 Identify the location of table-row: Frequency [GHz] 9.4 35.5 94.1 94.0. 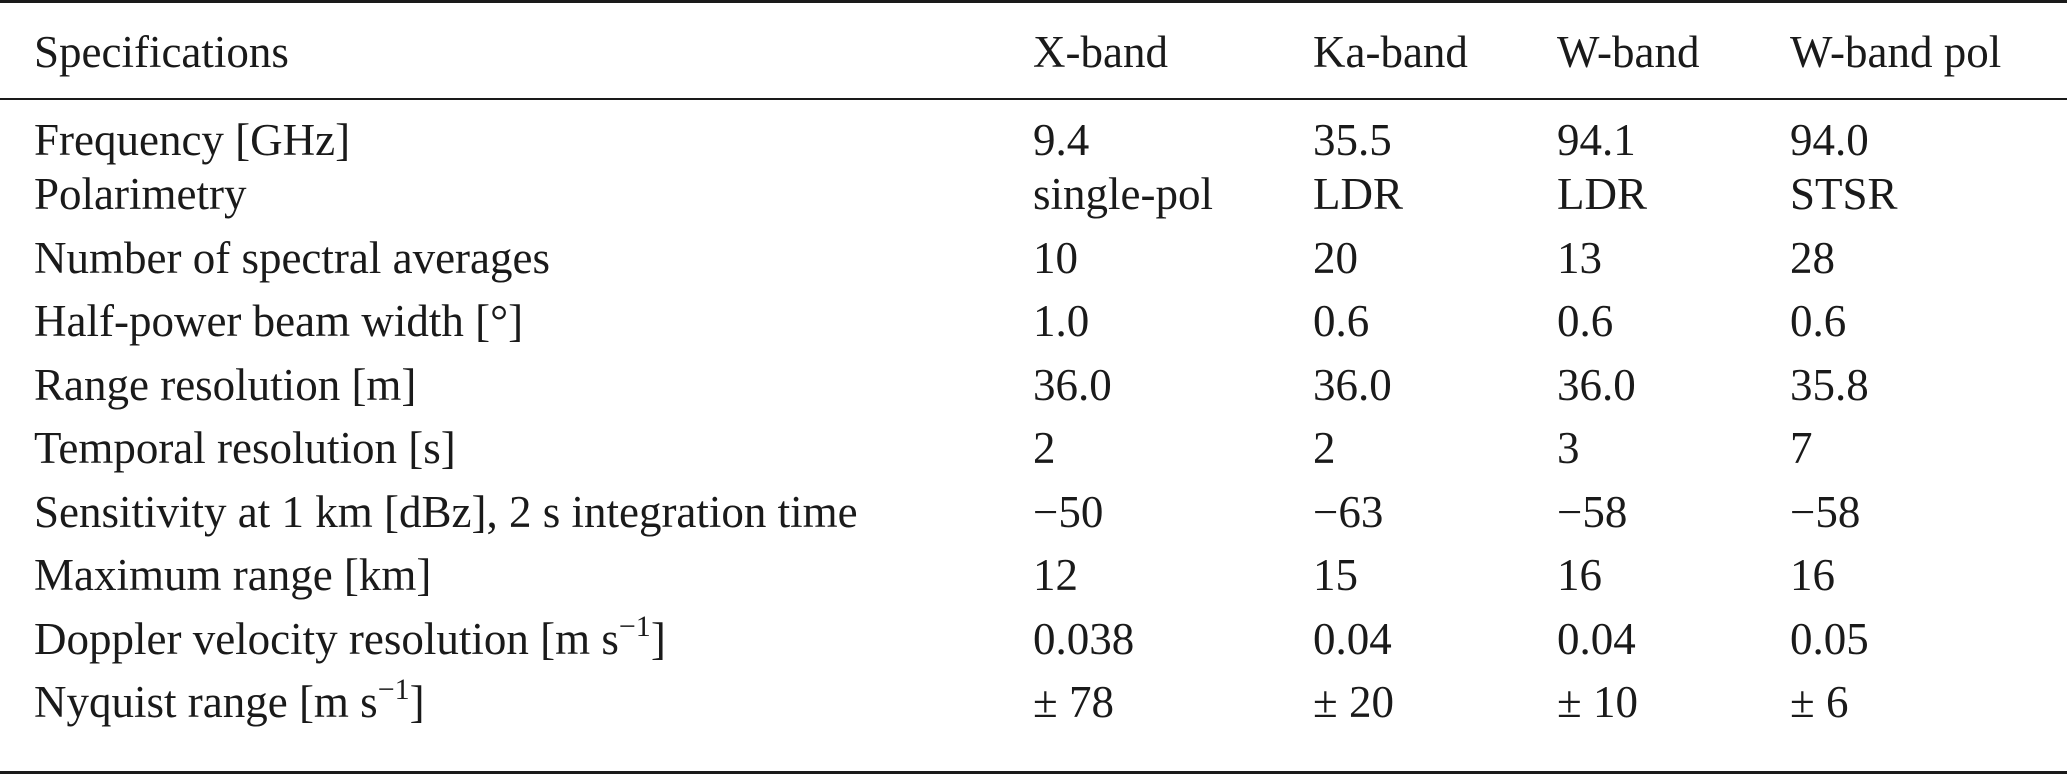
(1033, 130).